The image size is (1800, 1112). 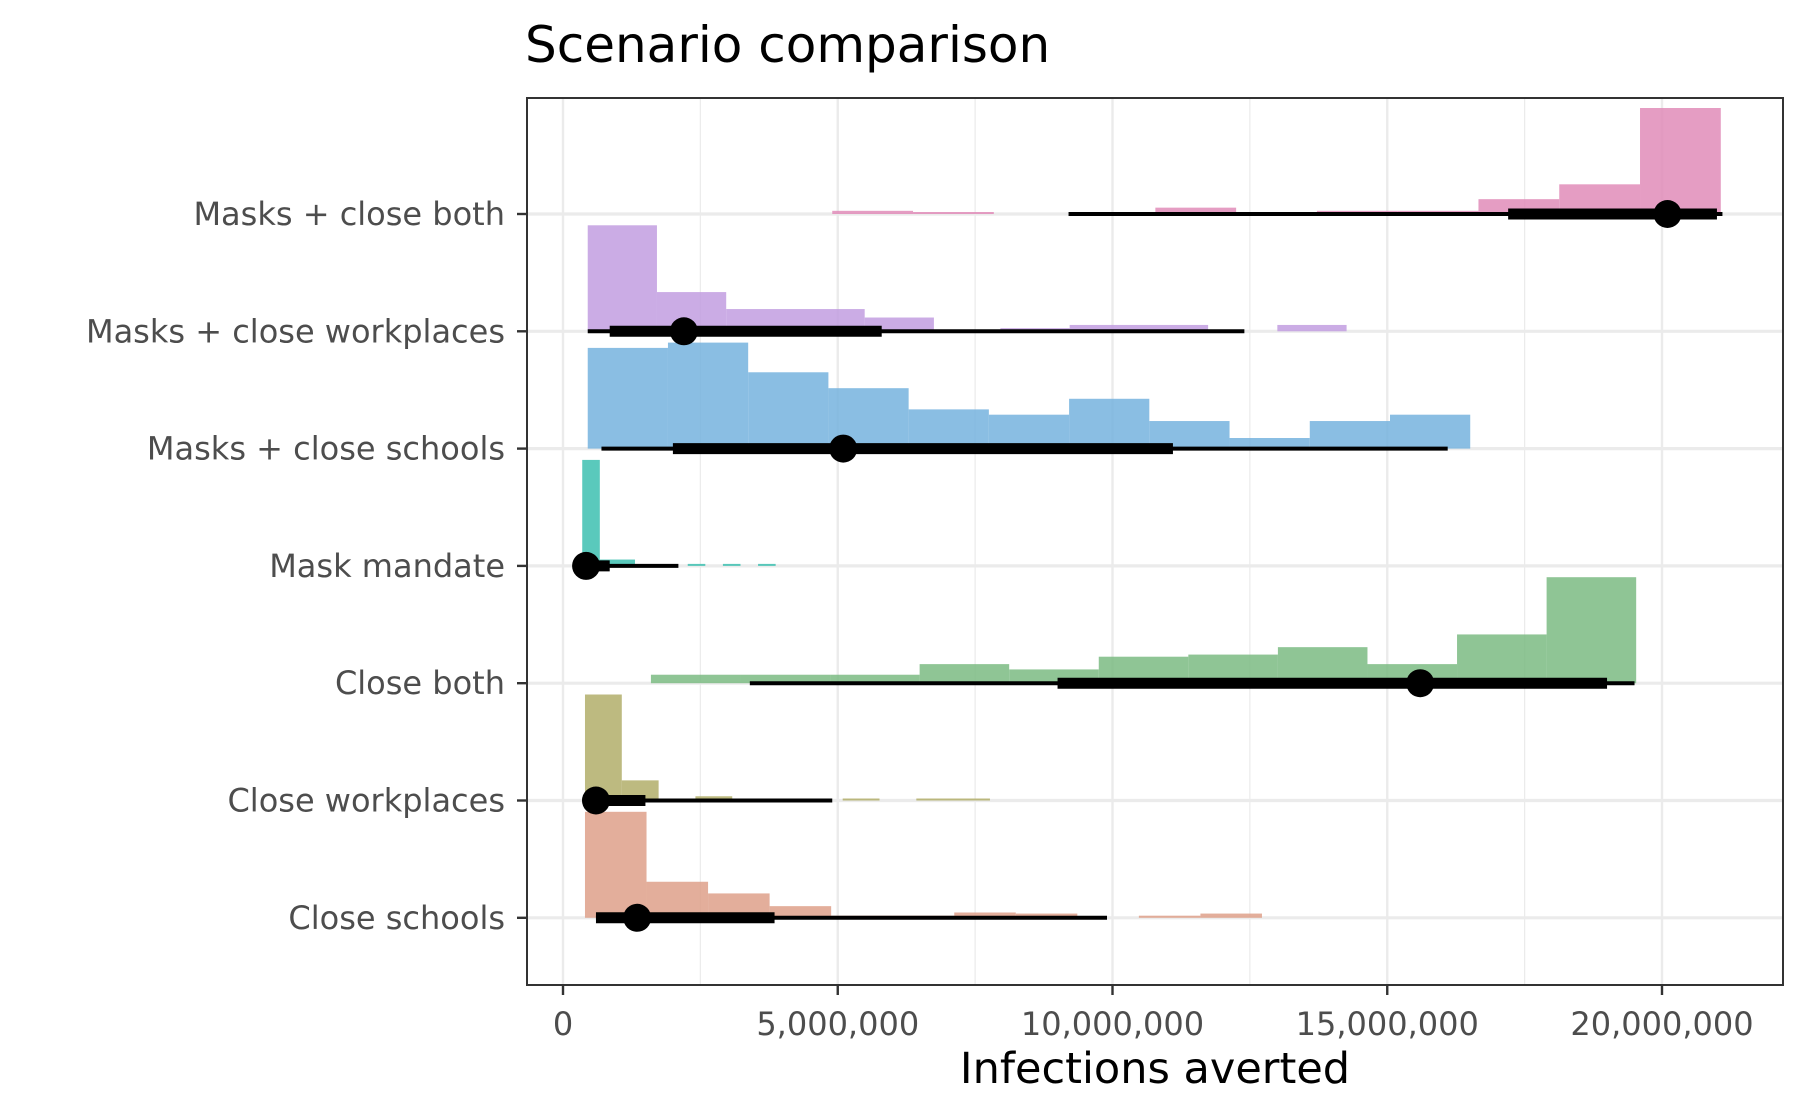 I want to click on x-tick-label: 20,000,000, so click(x=1661, y=1024).